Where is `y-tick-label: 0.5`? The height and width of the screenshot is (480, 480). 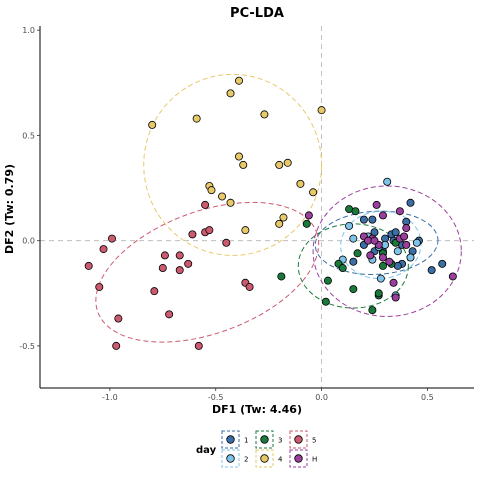 y-tick-label: 0.5 is located at coordinates (28, 135).